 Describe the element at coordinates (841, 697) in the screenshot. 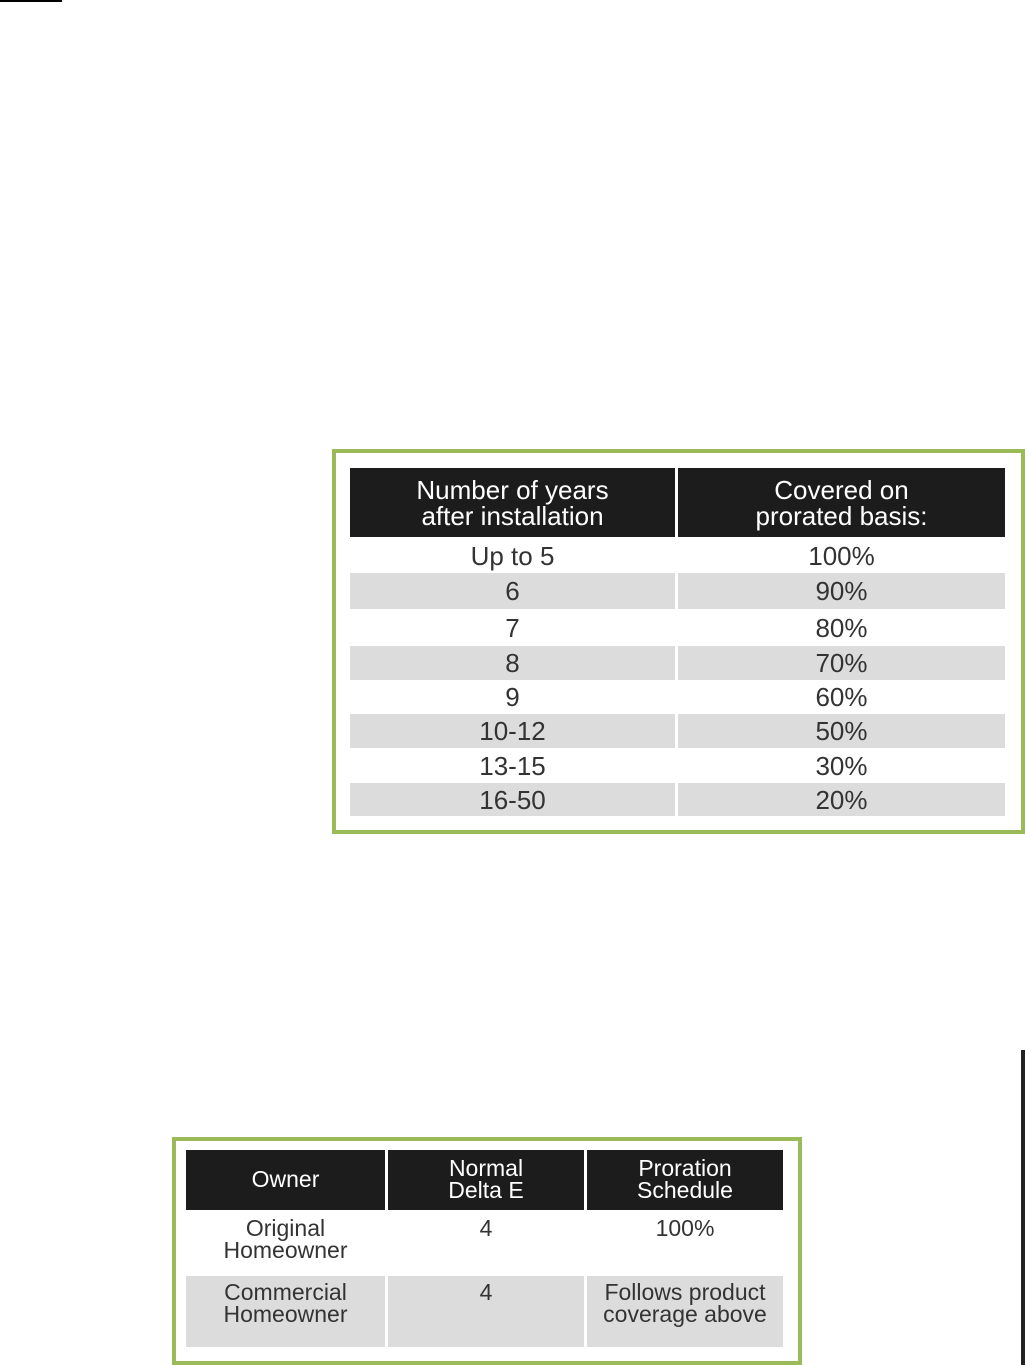

I see `table-cell: 60%` at that location.